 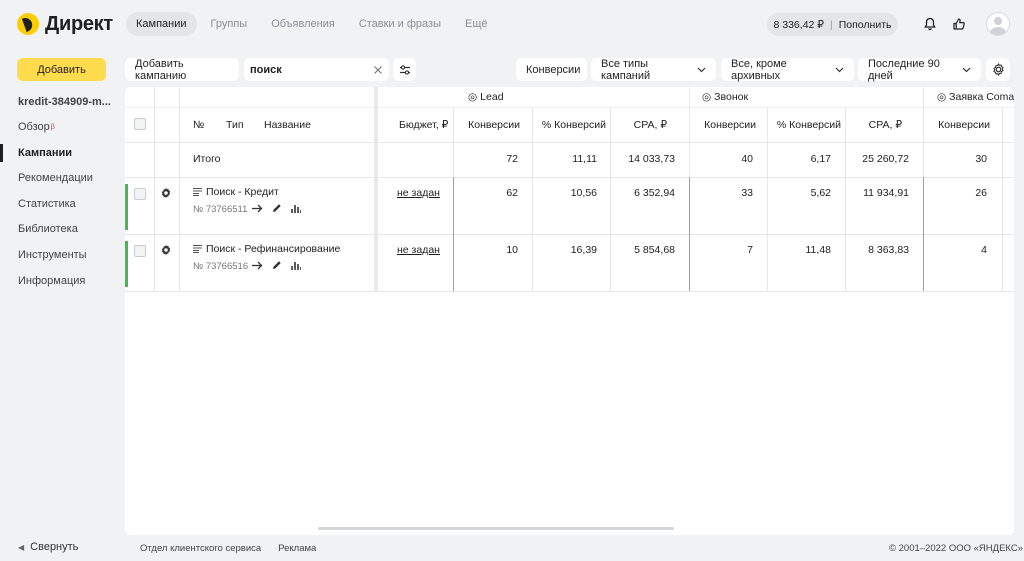 I want to click on clear-icon, so click(x=378, y=70).